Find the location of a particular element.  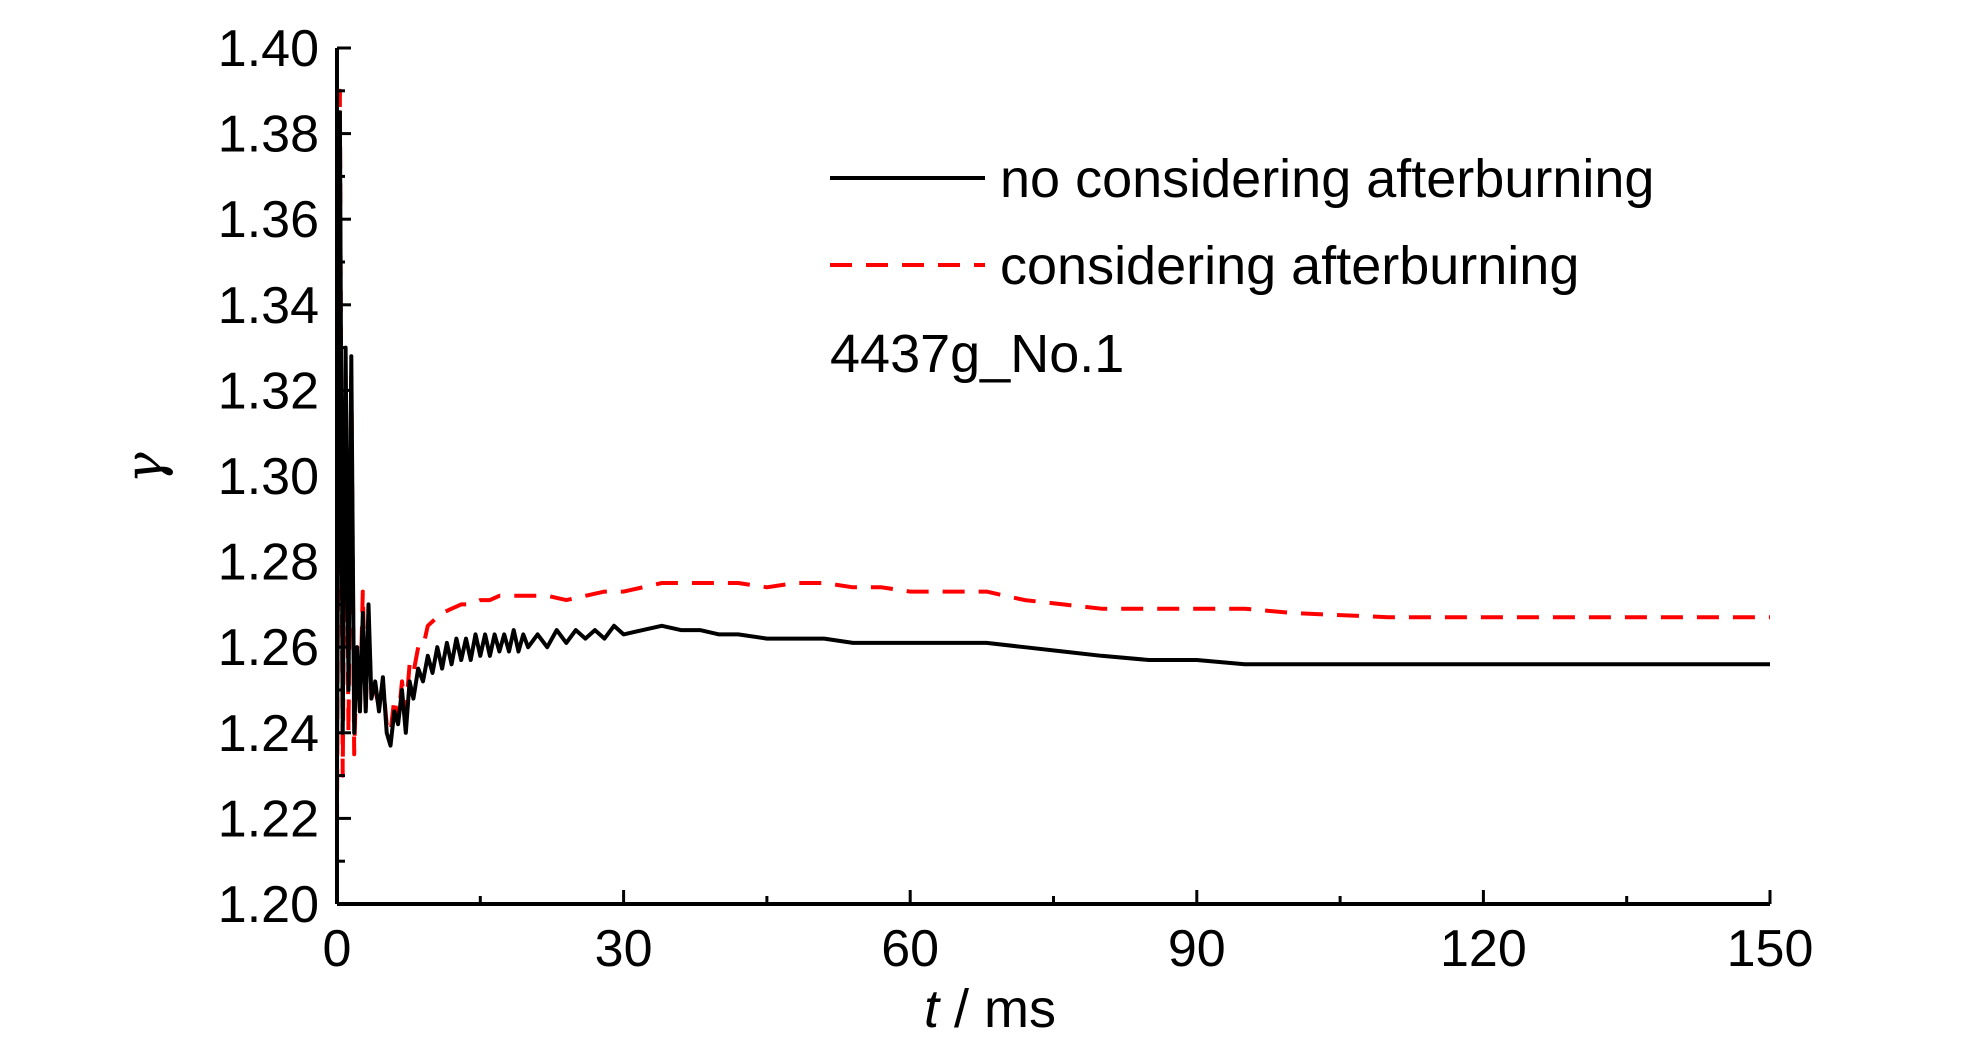

y-tick-label: 1.26 is located at coordinates (268, 648).